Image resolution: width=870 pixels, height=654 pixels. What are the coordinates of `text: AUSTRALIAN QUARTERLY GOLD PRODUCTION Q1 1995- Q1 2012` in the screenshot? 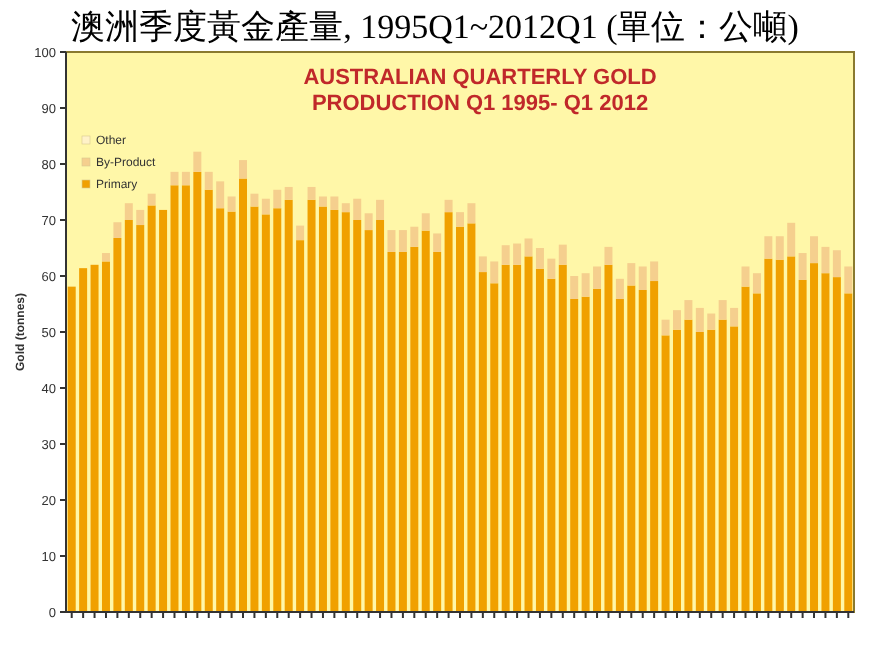 It's located at (480, 91).